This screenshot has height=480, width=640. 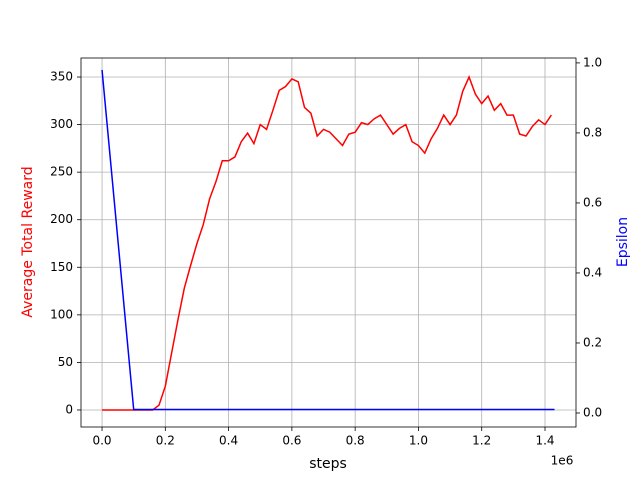 I want to click on x-tick-label: 0.8, so click(x=355, y=441).